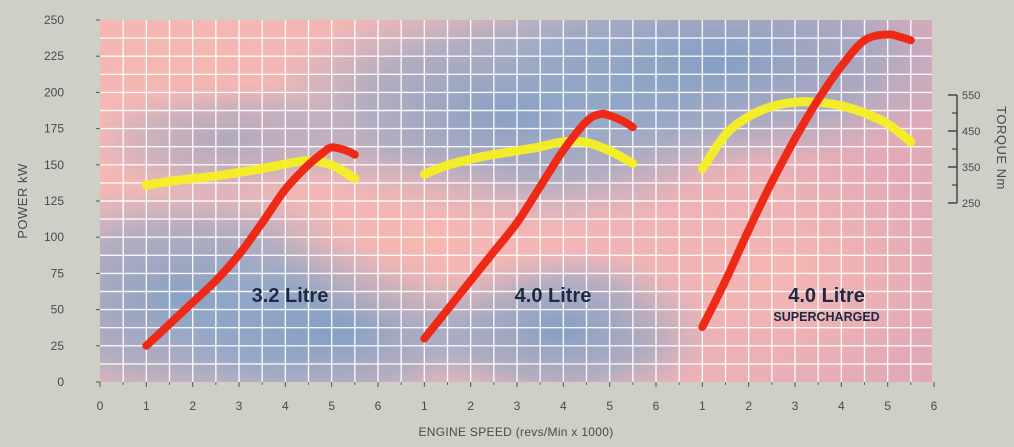 The height and width of the screenshot is (447, 1014). What do you see at coordinates (971, 168) in the screenshot?
I see `y2-tick-label: 350` at bounding box center [971, 168].